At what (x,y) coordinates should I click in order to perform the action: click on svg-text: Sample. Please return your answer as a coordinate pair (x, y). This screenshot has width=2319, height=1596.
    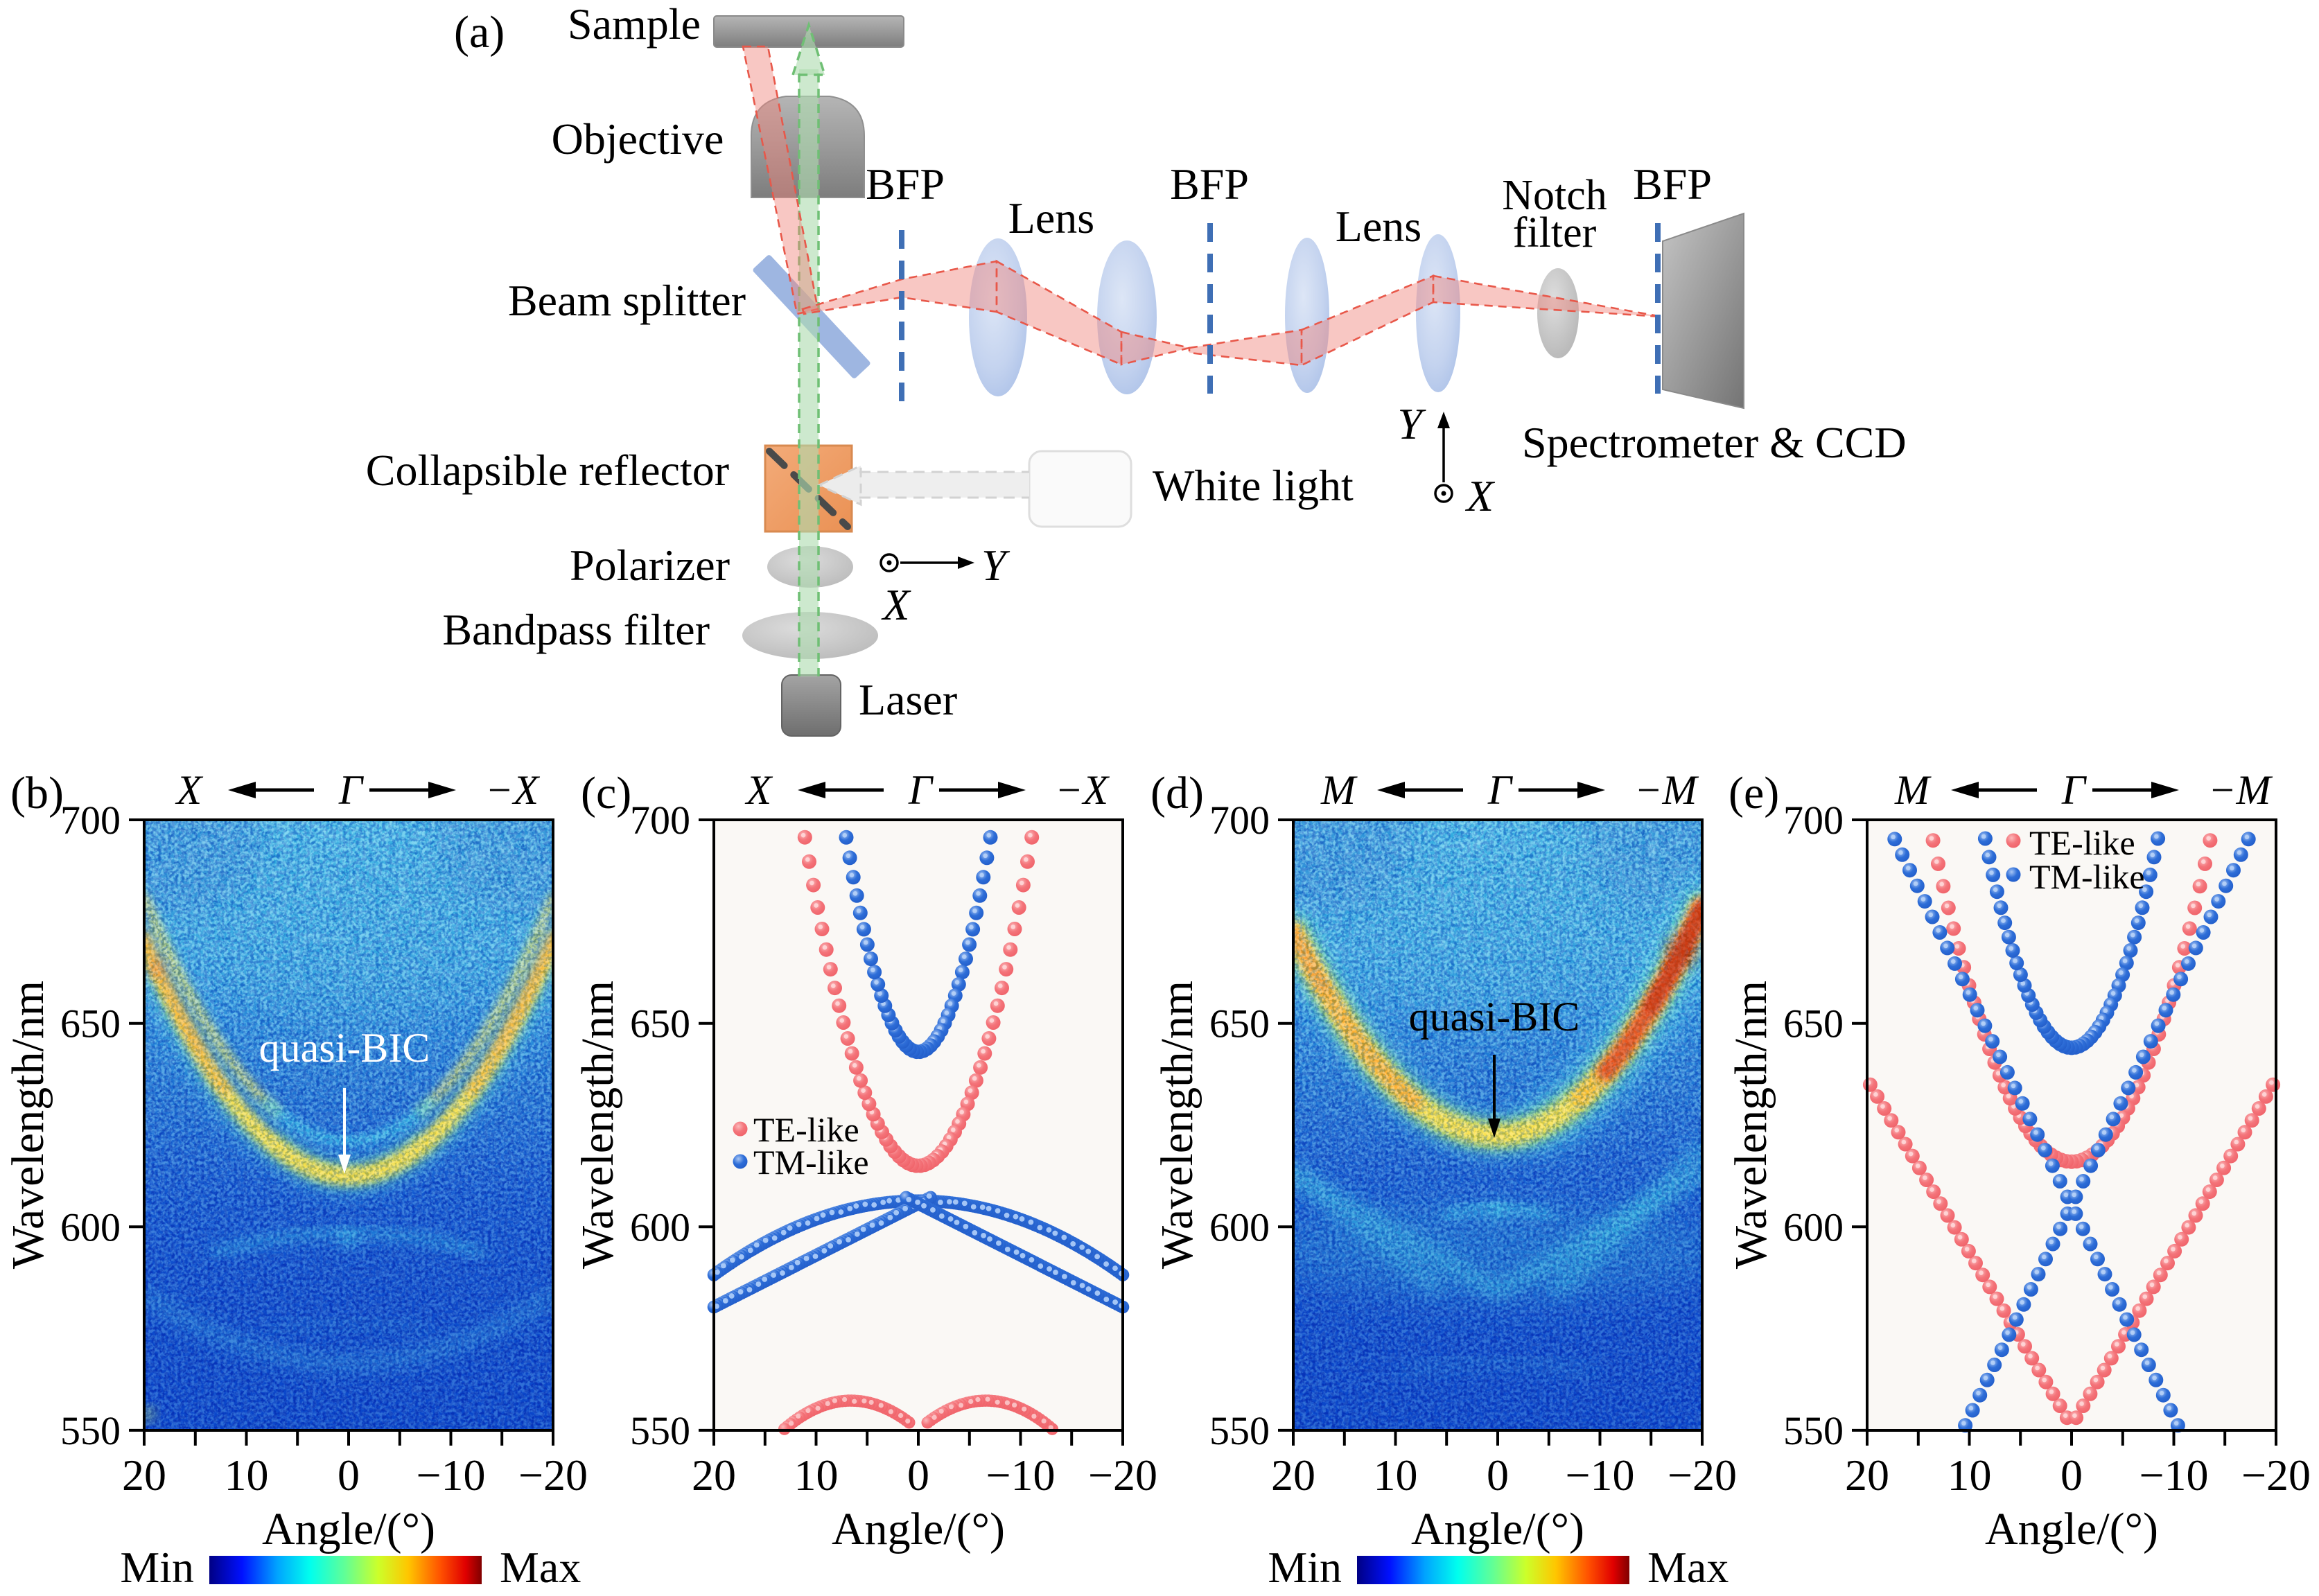
    Looking at the image, I should click on (634, 24).